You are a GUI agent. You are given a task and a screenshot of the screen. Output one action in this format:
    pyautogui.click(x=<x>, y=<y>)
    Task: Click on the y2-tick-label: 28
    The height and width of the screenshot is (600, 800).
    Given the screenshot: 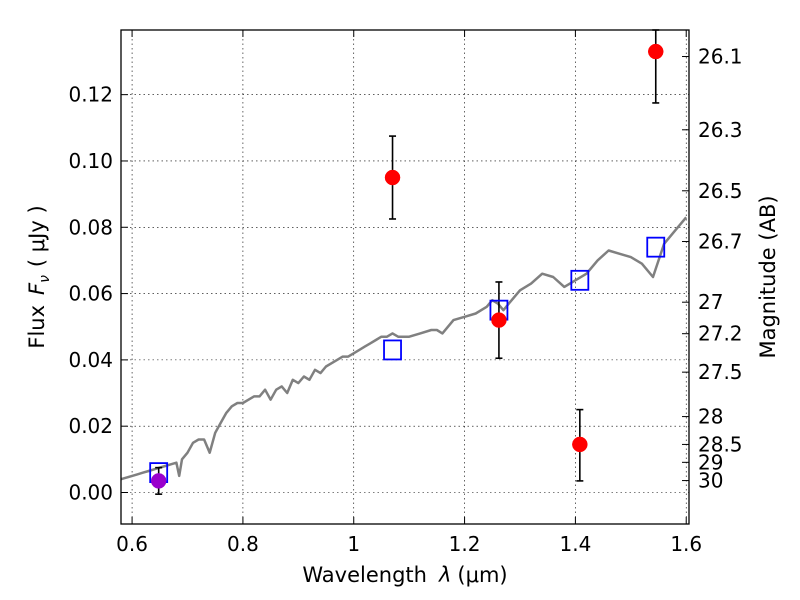 What is the action you would take?
    pyautogui.click(x=710, y=417)
    